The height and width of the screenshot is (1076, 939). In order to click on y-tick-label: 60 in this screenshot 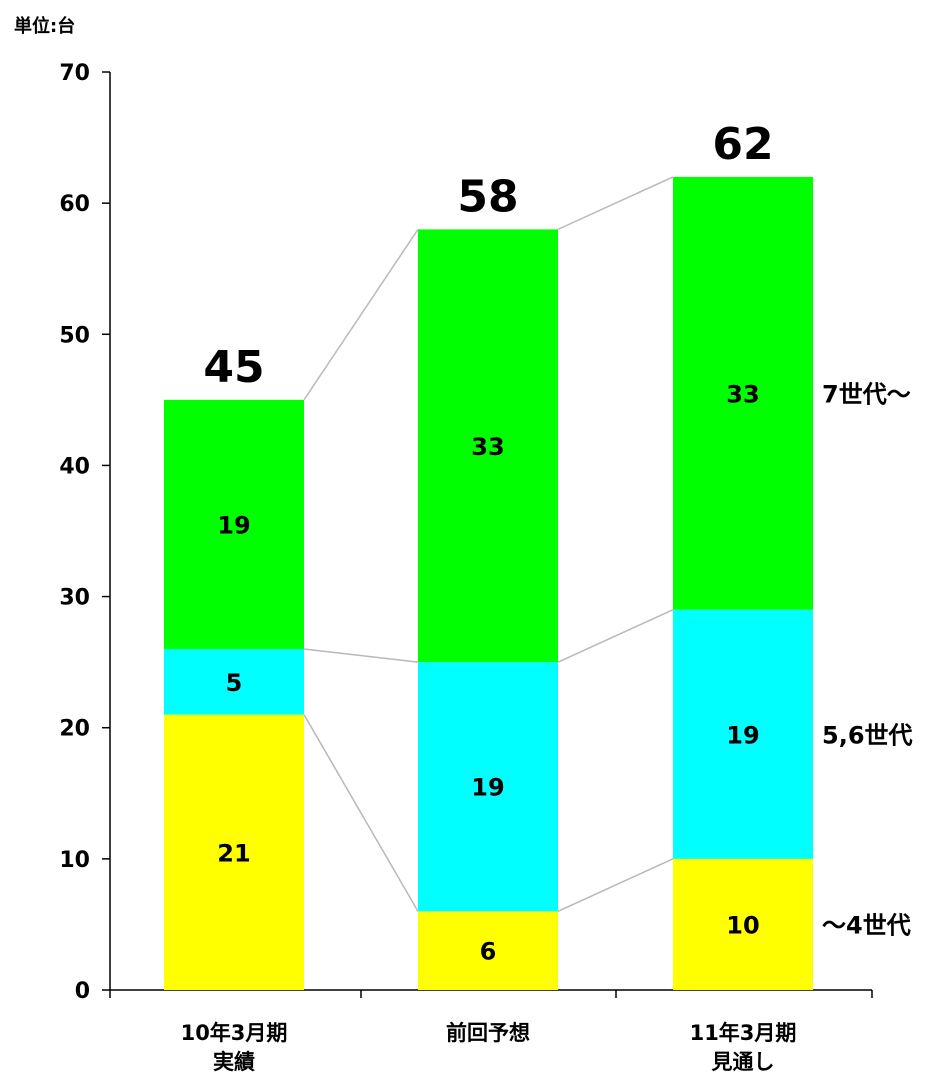, I will do `click(74, 204)`.